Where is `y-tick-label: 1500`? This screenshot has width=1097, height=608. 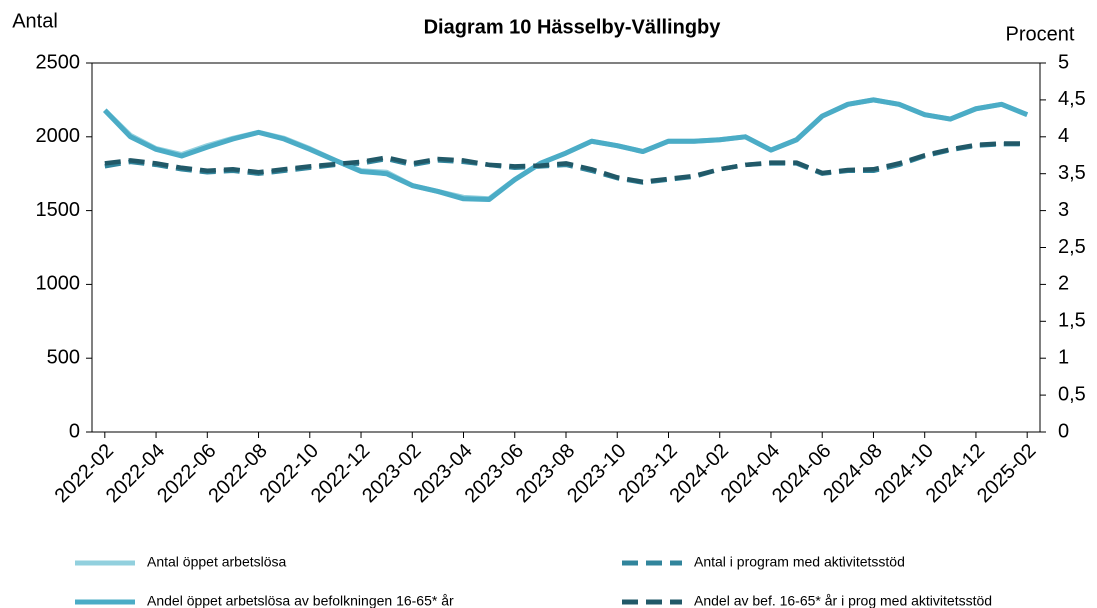
y-tick-label: 1500 is located at coordinates (58, 210).